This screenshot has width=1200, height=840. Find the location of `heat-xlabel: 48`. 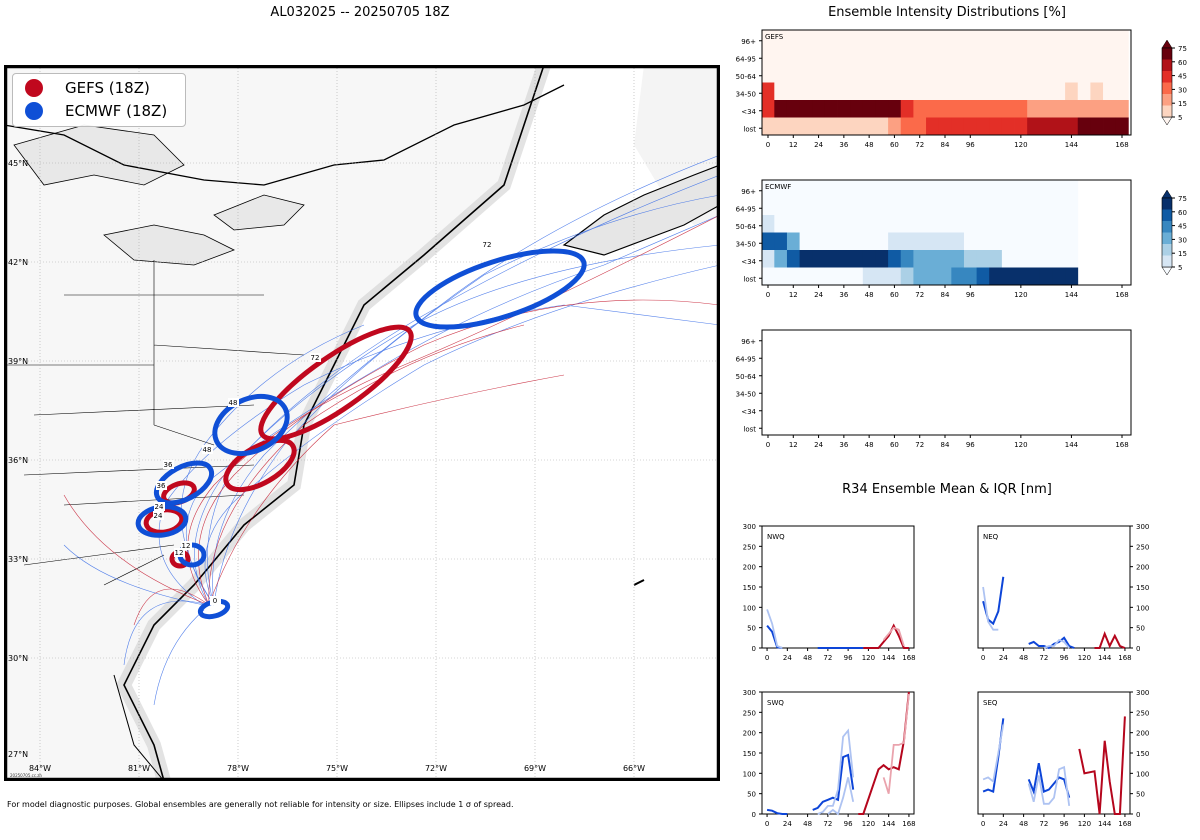

heat-xlabel: 48 is located at coordinates (869, 145).